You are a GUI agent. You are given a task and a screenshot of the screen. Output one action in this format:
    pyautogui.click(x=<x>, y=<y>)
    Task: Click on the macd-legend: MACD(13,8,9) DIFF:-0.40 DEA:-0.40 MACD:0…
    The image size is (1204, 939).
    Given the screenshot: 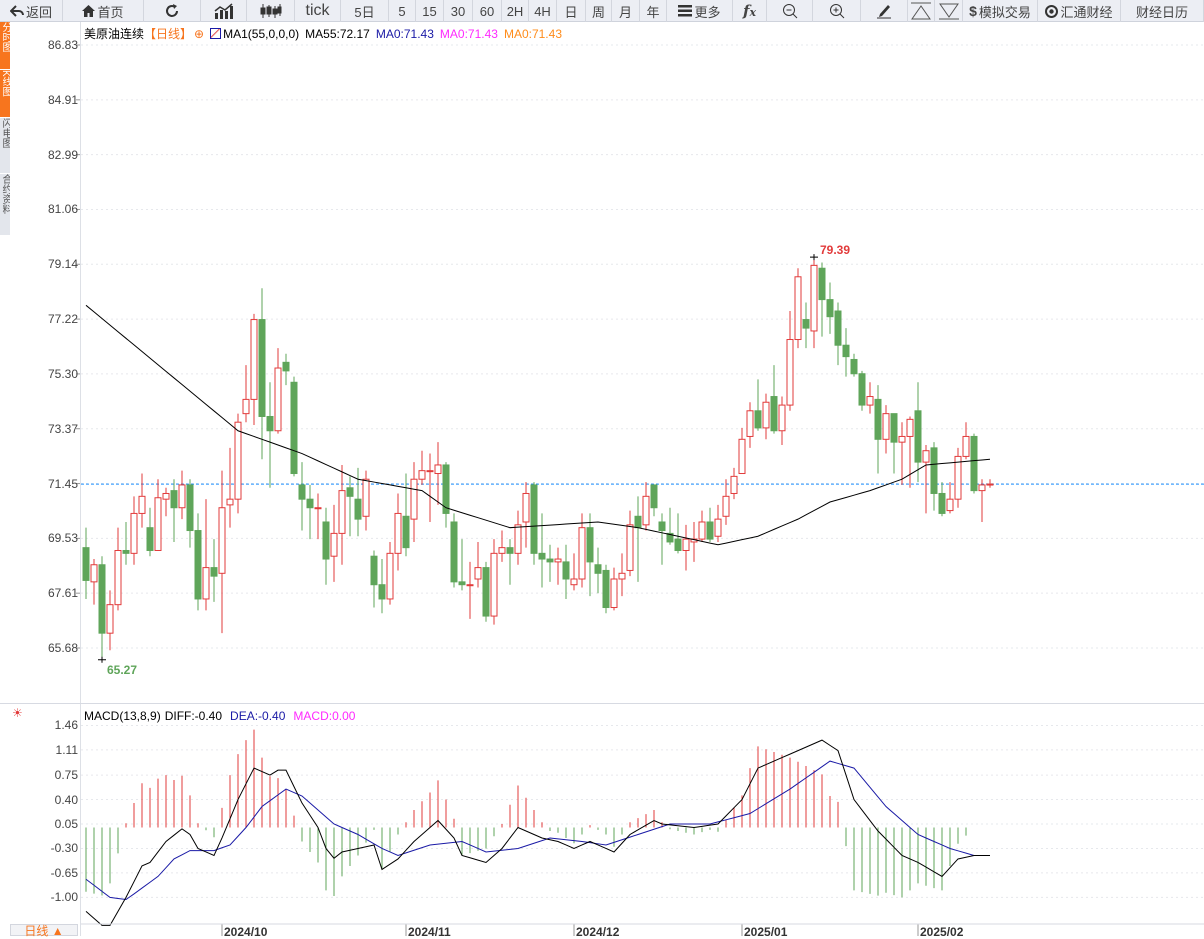 What is the action you would take?
    pyautogui.click(x=219, y=716)
    